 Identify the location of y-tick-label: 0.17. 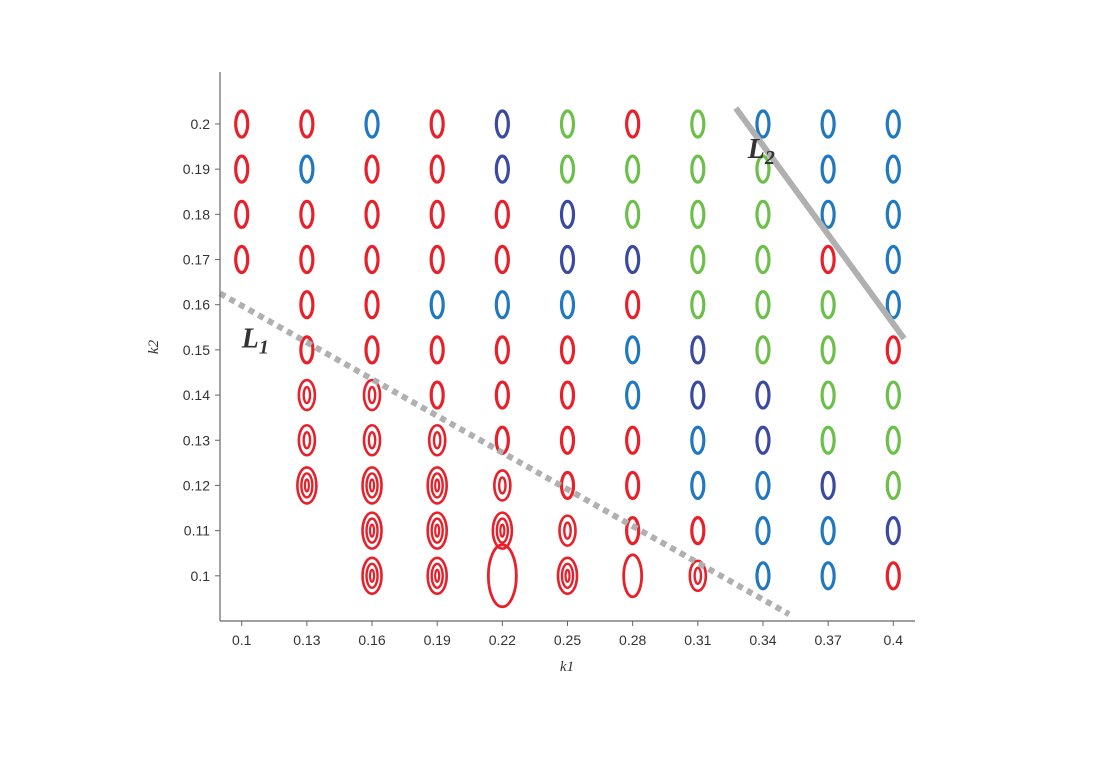
(196, 260).